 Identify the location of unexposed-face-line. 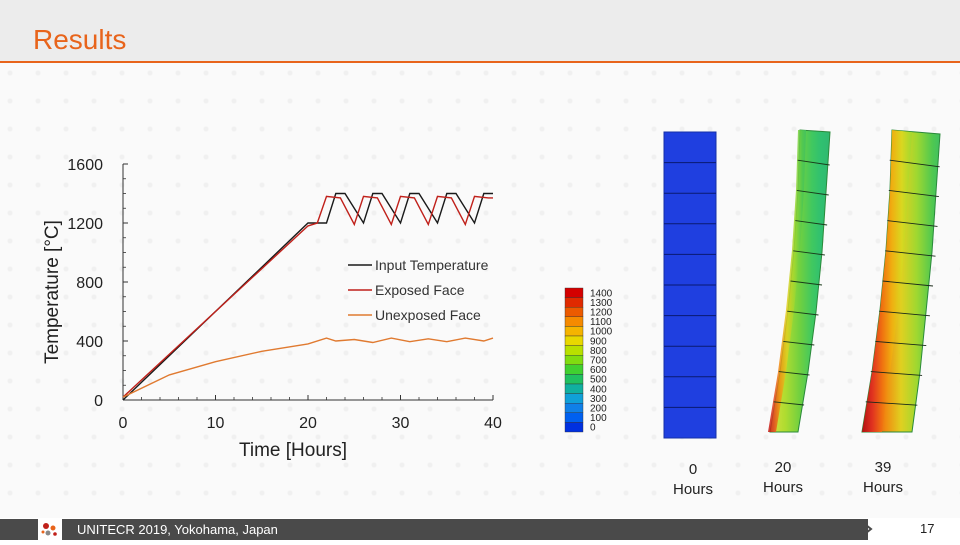
(308, 367).